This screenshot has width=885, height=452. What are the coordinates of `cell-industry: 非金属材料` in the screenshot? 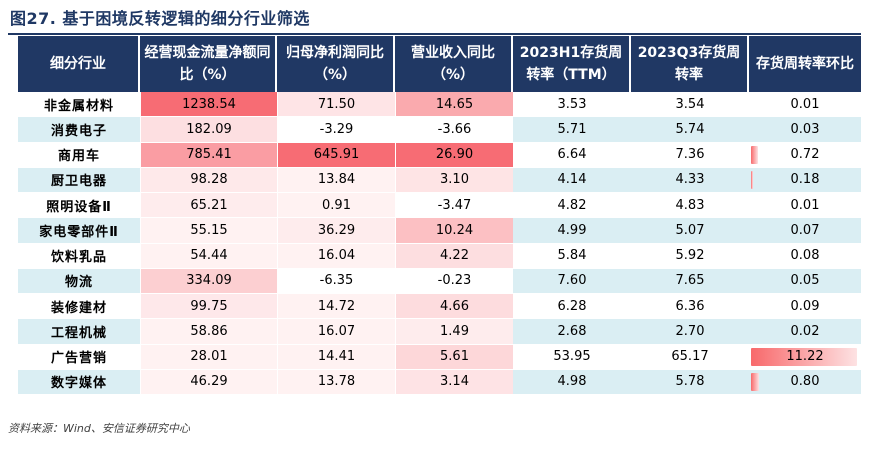 It's located at (79, 105).